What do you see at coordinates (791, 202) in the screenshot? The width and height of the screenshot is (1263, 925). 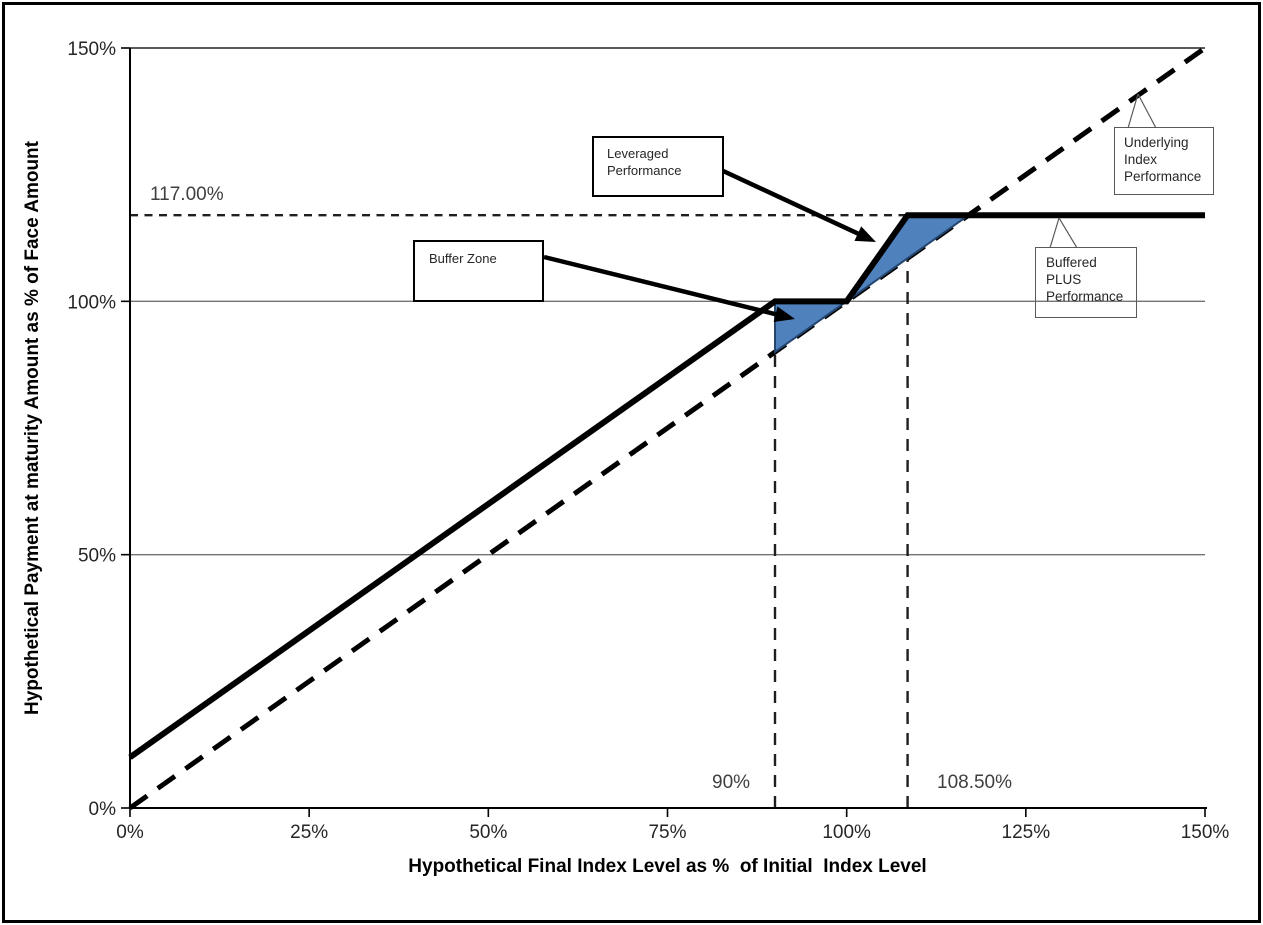 I see `callout-arrow-leveraged-shaft` at bounding box center [791, 202].